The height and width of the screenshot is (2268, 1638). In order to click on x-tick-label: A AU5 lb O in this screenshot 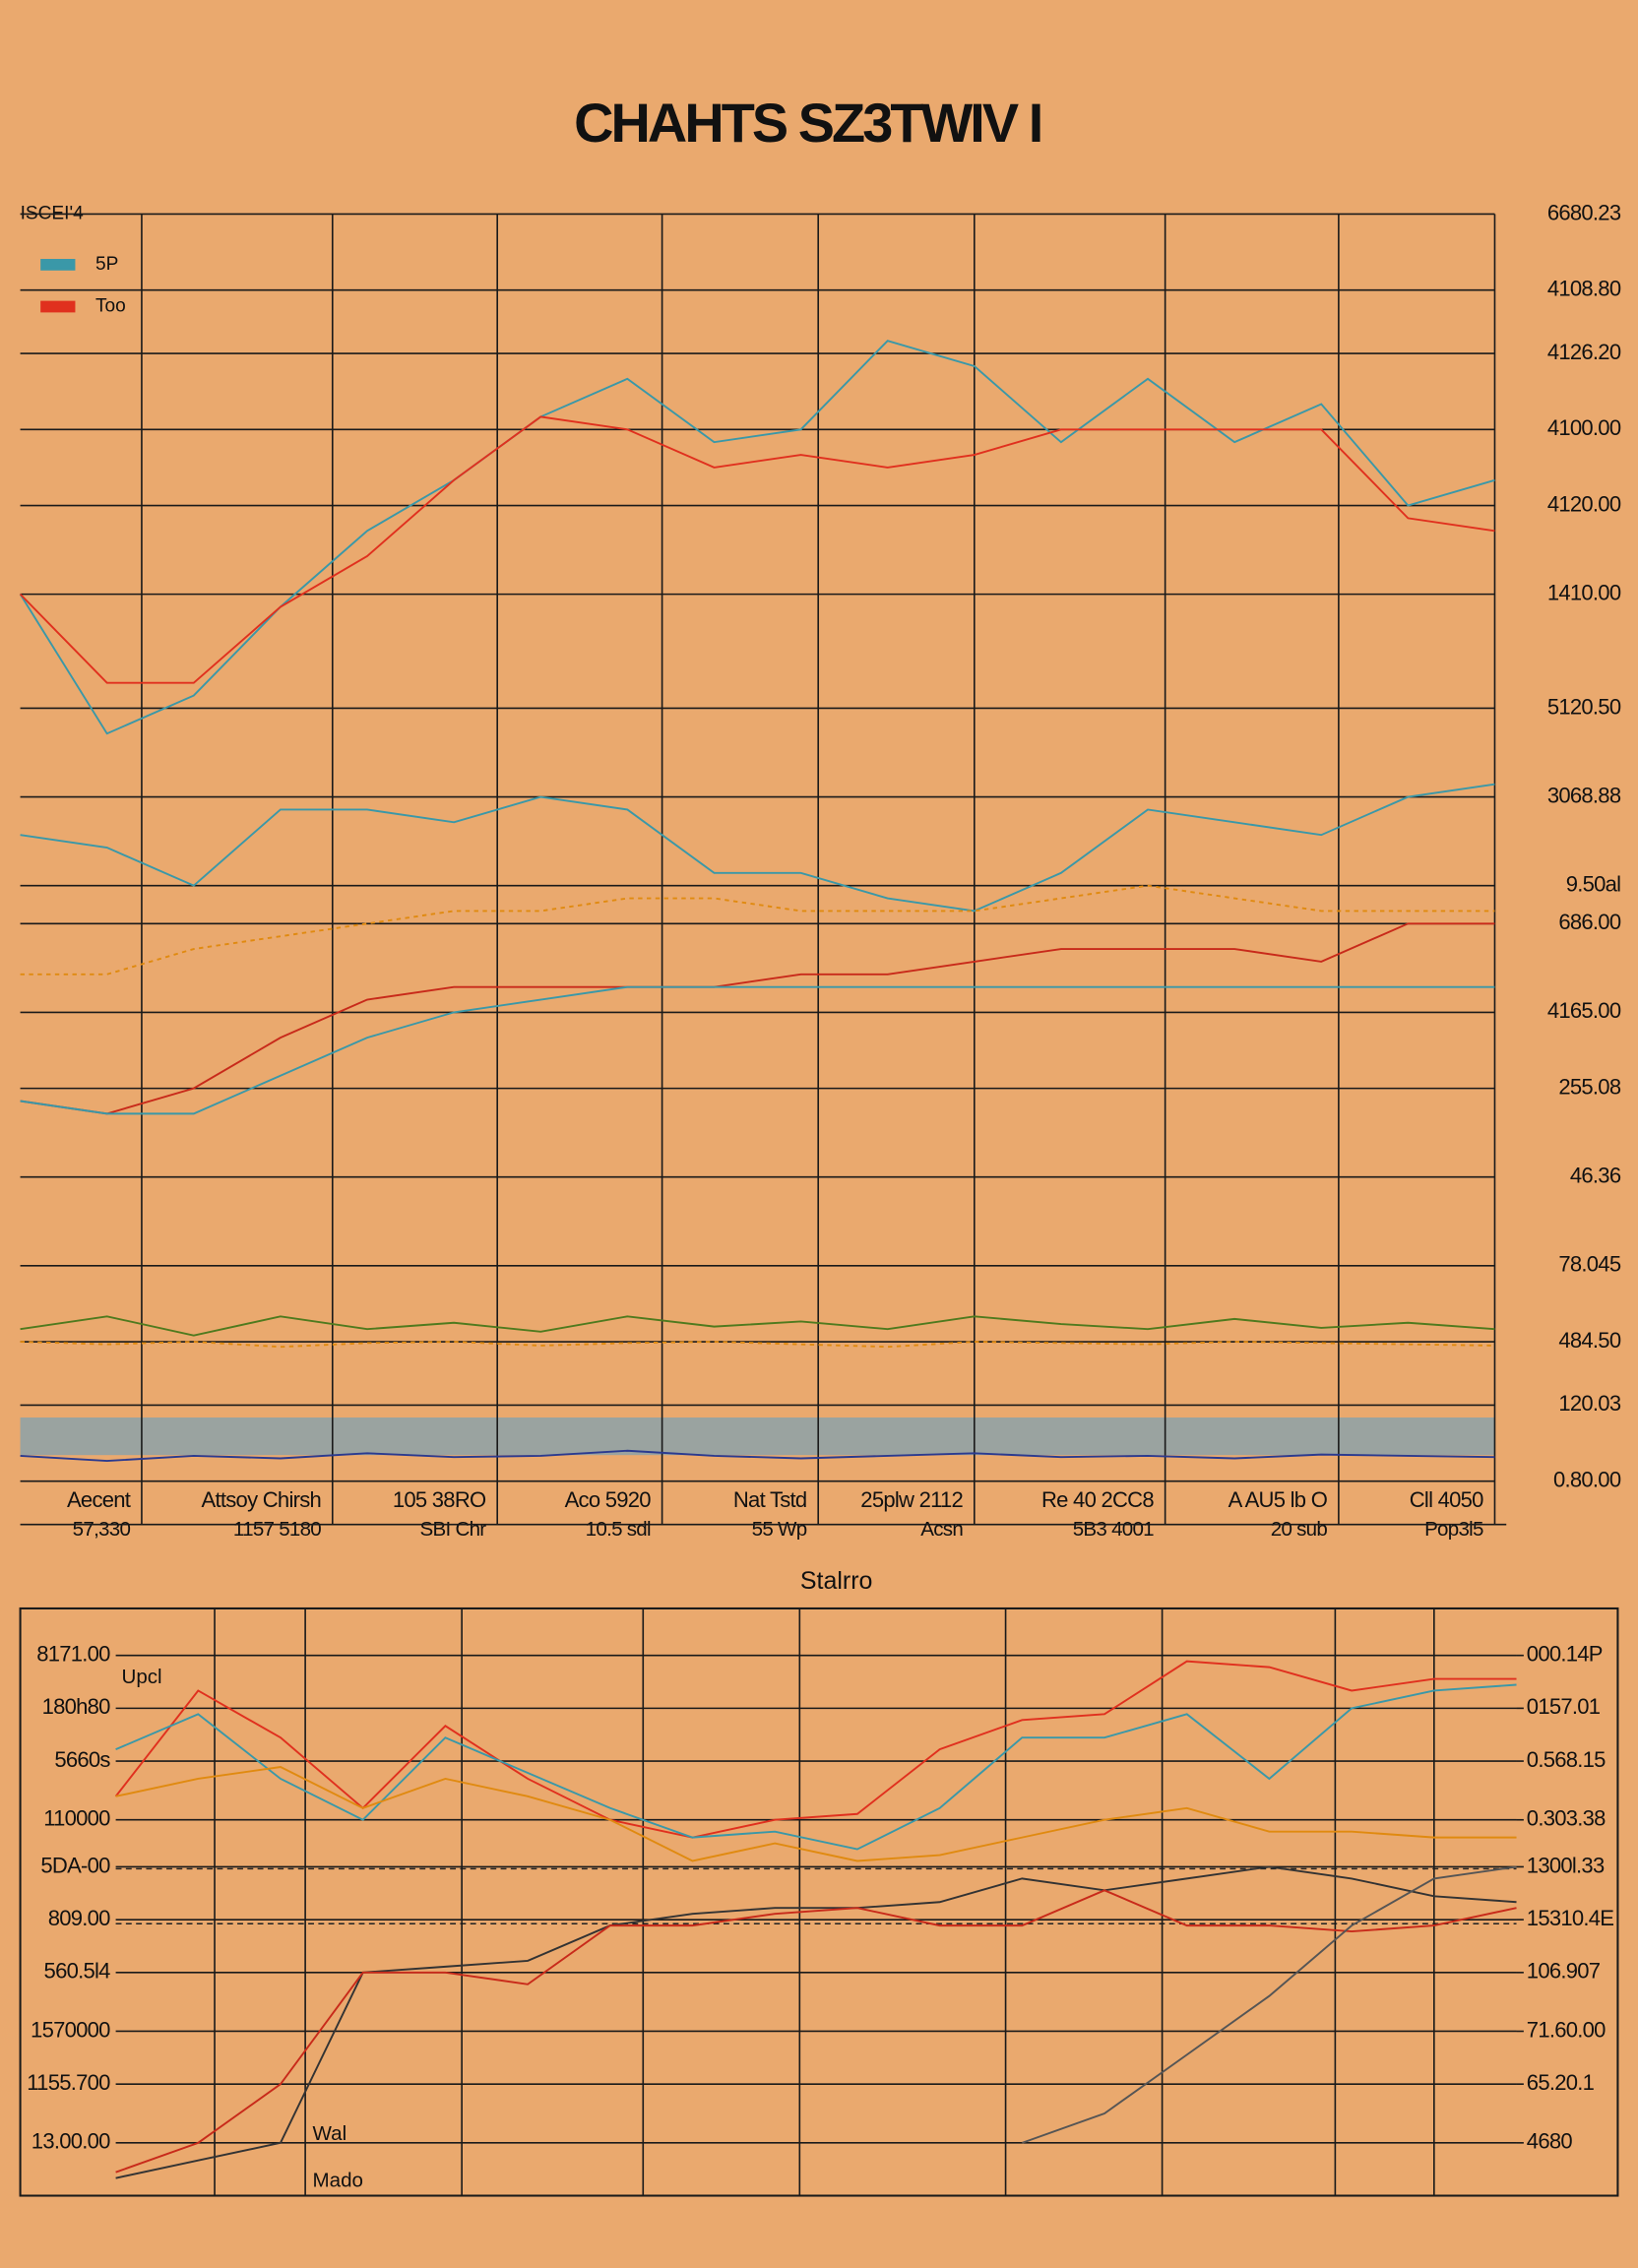, I will do `click(1278, 1499)`.